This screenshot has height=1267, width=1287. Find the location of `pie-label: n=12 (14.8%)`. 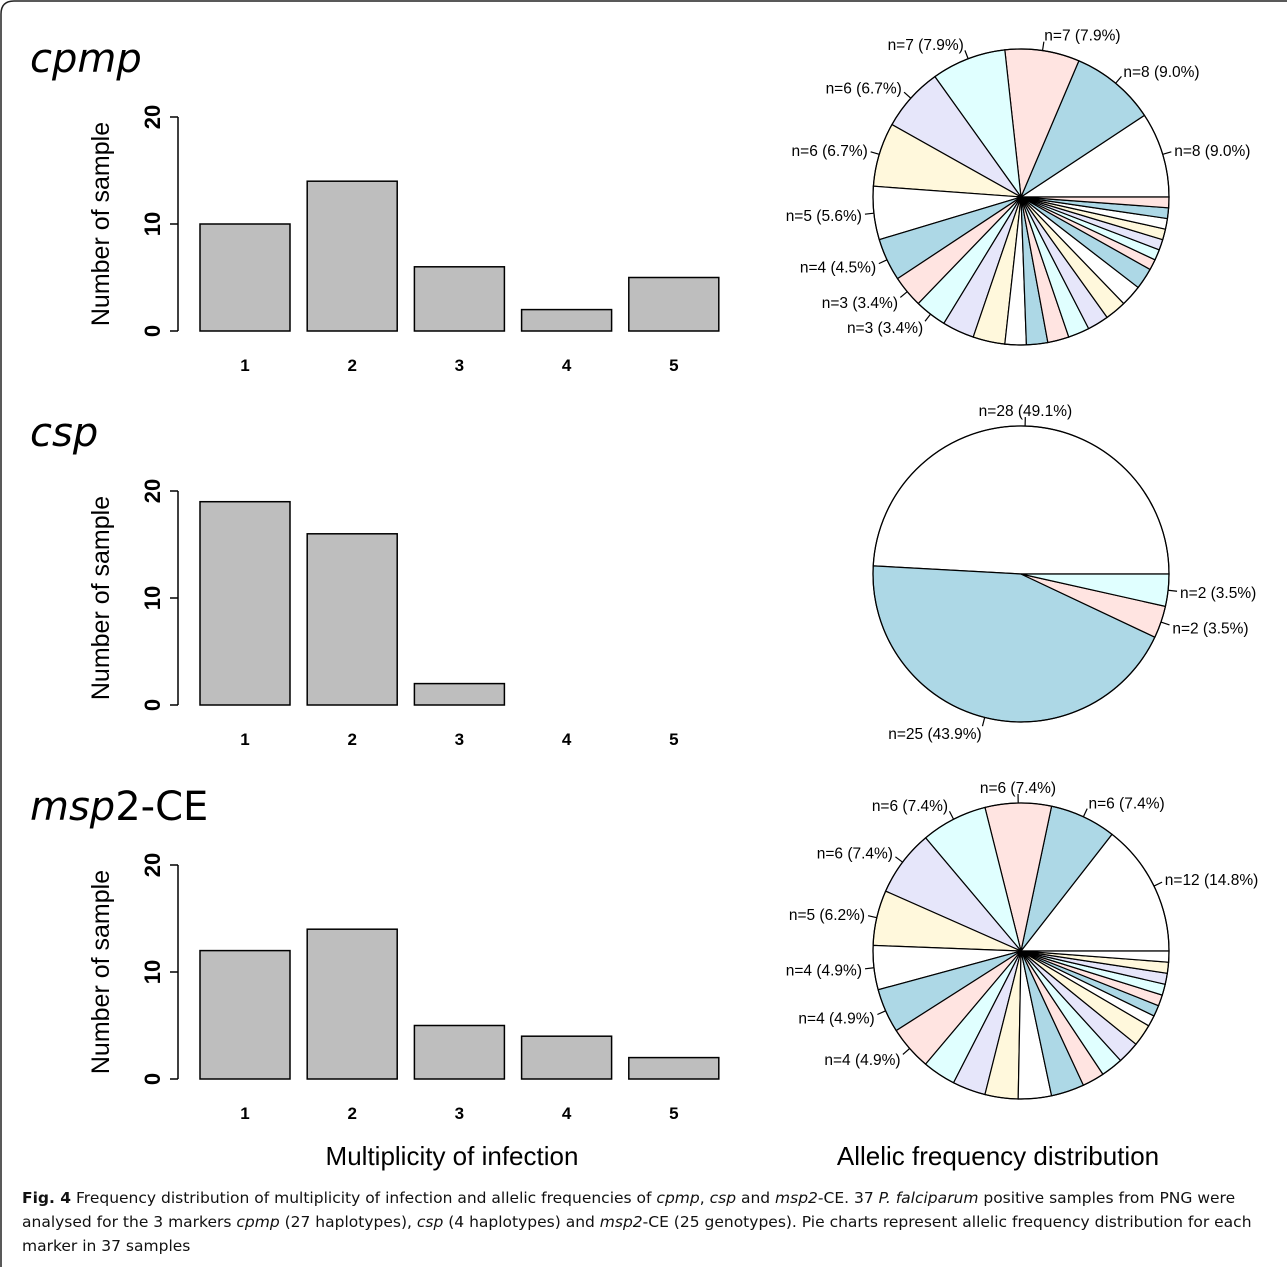

pie-label: n=12 (14.8%) is located at coordinates (1212, 880).